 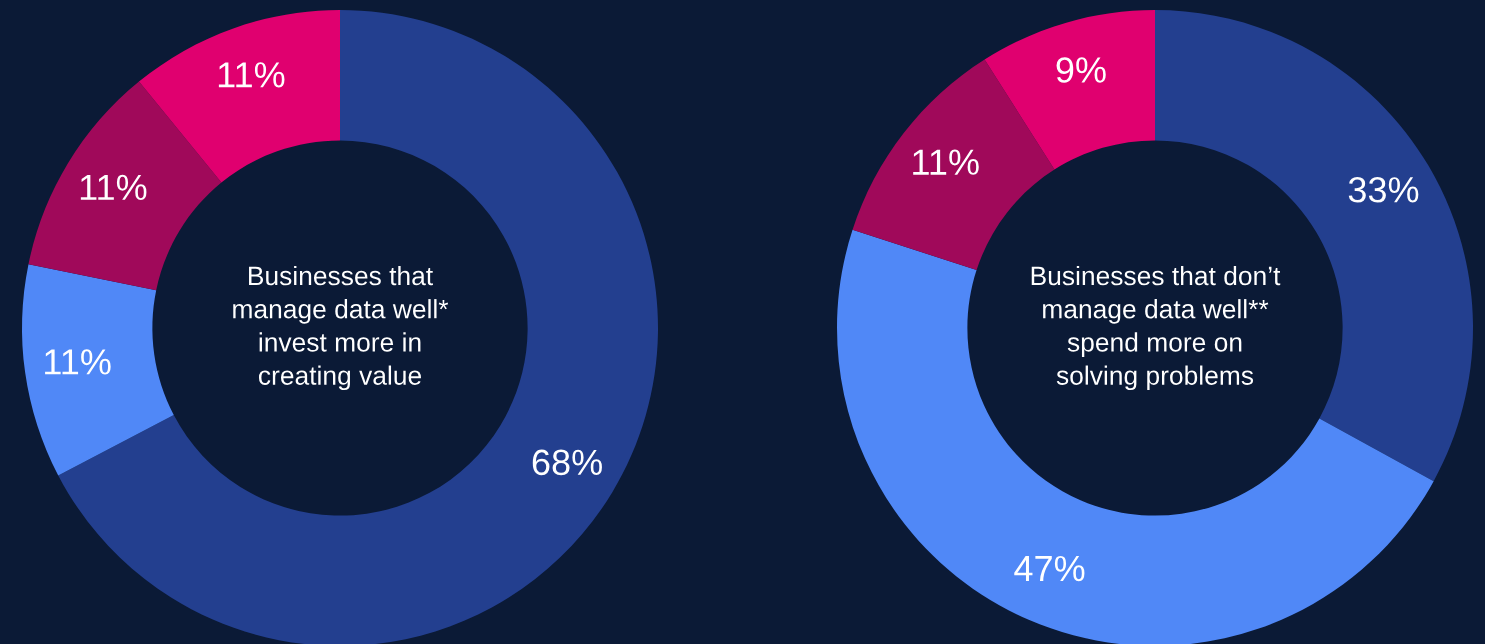 I want to click on text: Businesses that manage data well* invest more in creating value, so click(x=341, y=328).